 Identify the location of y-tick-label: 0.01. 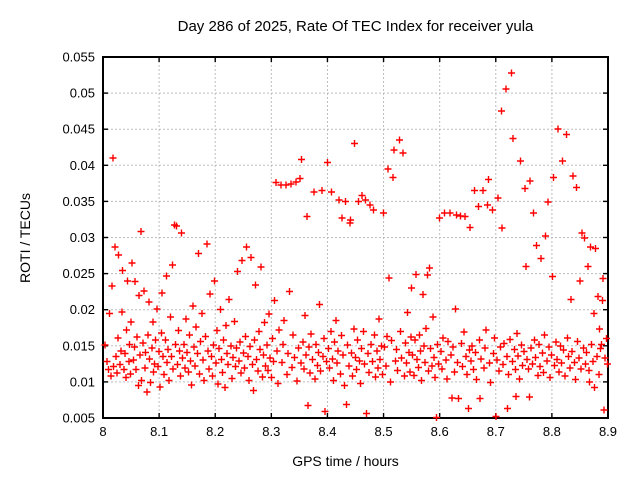
(82, 381).